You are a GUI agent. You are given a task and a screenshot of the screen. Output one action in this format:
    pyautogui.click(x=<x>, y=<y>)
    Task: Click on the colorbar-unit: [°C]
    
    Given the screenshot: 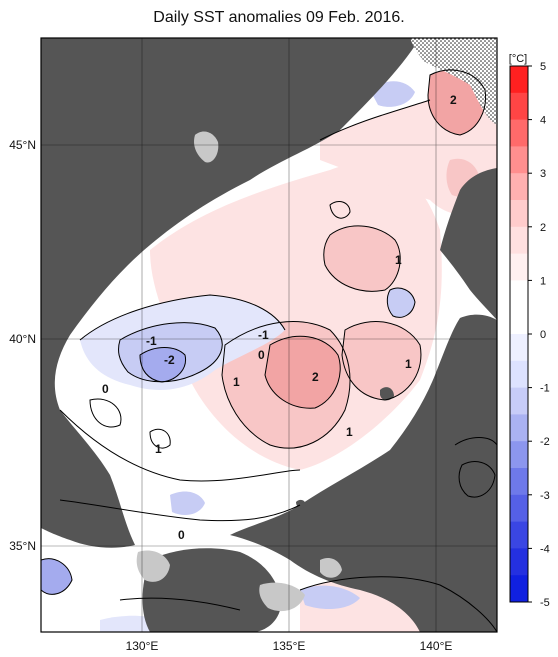 What is the action you would take?
    pyautogui.click(x=518, y=59)
    